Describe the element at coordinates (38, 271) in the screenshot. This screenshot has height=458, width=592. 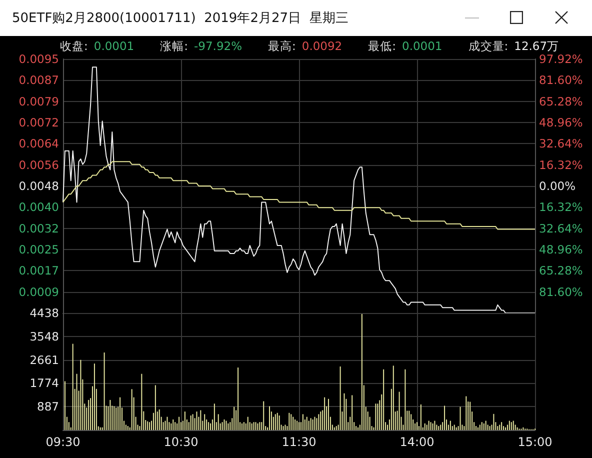
I see `y-tick-label: 0.0017` at that location.